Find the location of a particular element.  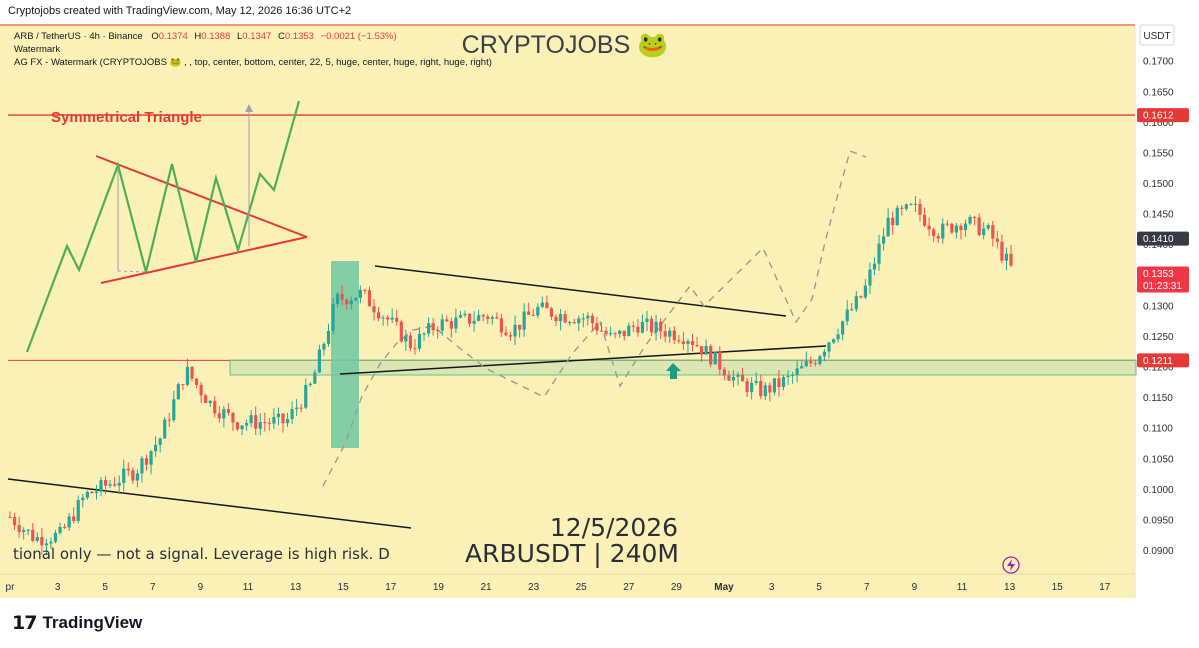

time-tick-label: 25 is located at coordinates (582, 587).